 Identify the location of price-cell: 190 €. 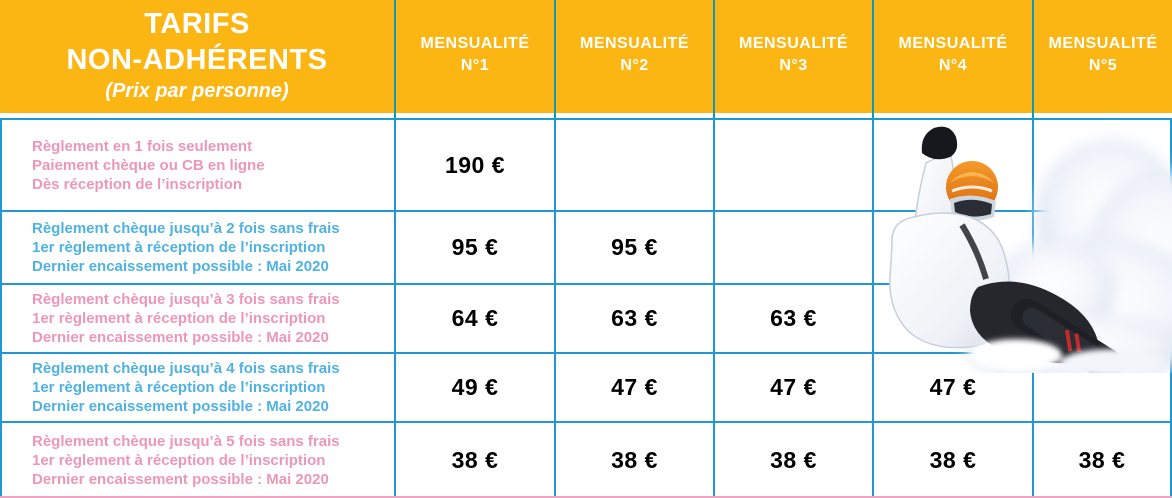
(474, 165).